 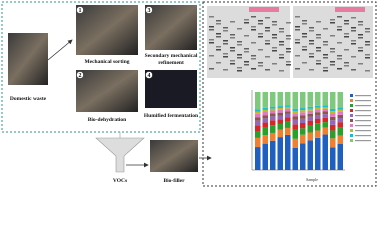 What do you see at coordinates (120, 181) in the screenshot?
I see `label: VOCs` at bounding box center [120, 181].